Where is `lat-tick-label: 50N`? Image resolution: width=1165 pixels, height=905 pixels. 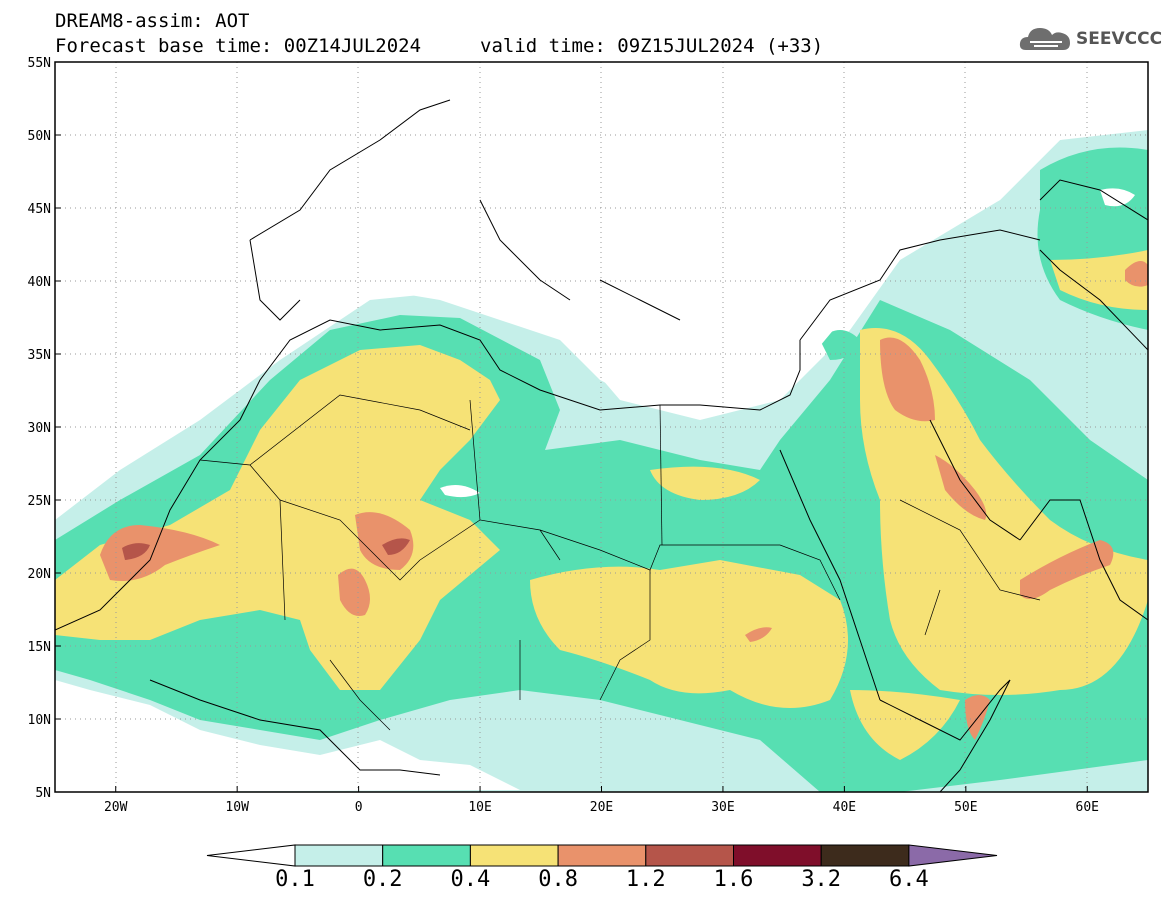
lat-tick-label: 50N is located at coordinates (39, 136).